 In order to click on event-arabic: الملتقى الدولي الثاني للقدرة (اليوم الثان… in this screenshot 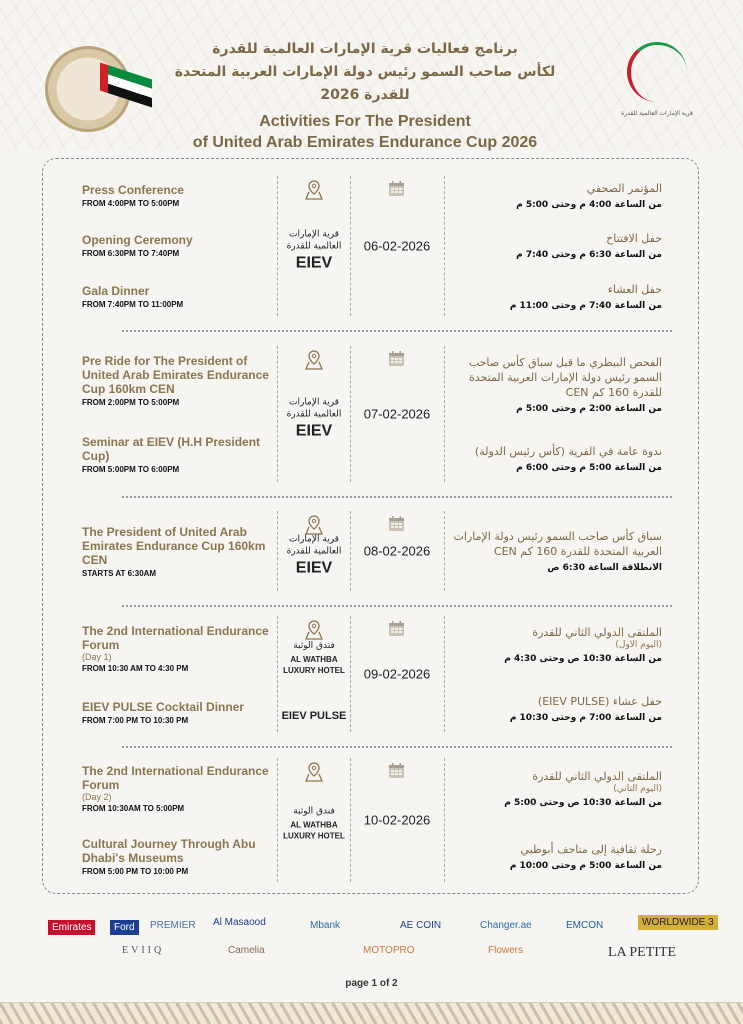, I will do `click(552, 788)`.